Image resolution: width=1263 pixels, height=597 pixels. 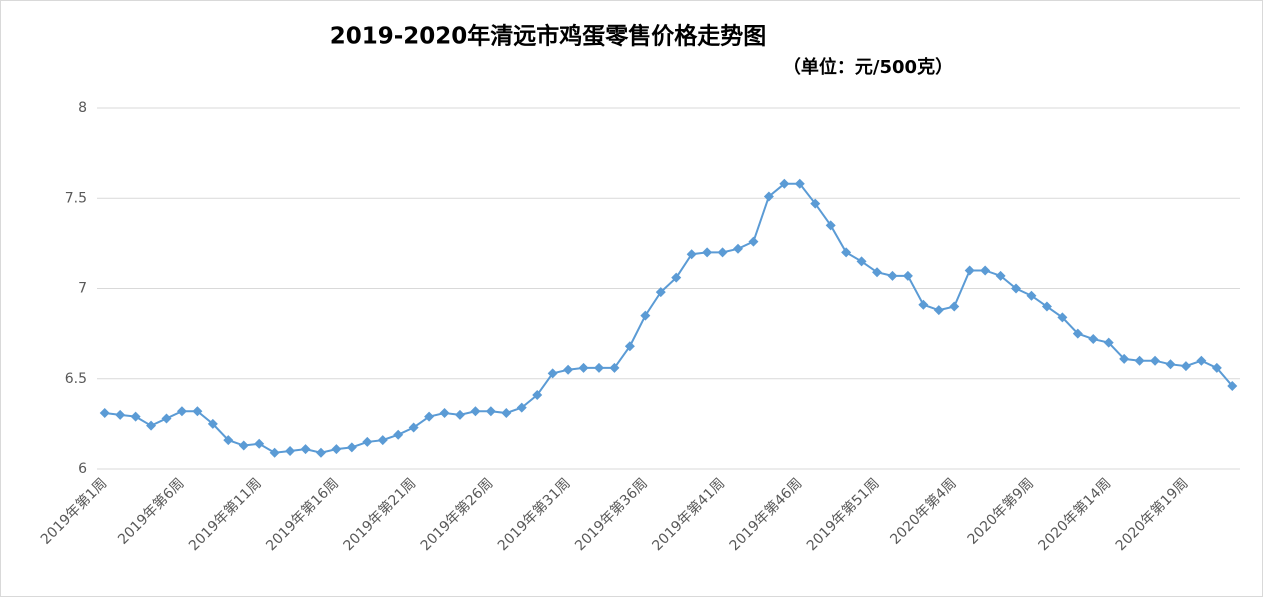 I want to click on y-tick-label: 7, so click(x=82, y=289).